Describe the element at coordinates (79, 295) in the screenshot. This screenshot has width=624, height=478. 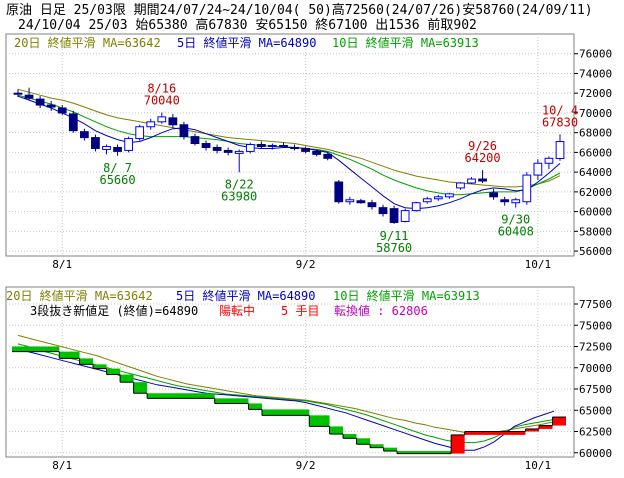
I see `renko-legend-ma20: 20日 終値平滑 MA=63642` at that location.